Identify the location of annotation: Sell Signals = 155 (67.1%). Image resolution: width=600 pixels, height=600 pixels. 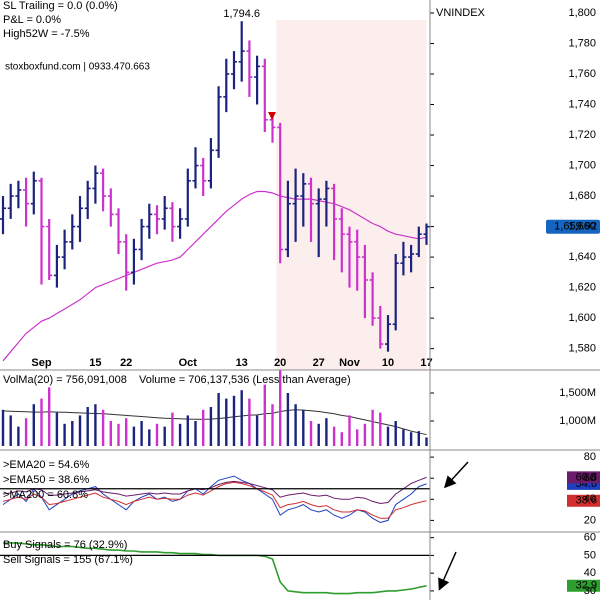
(68, 560).